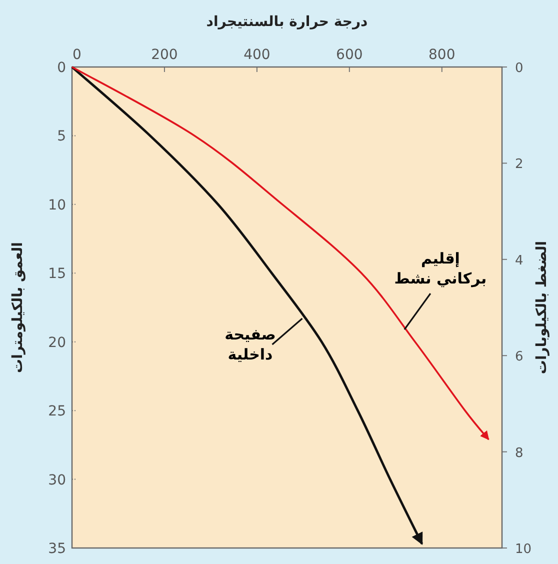  What do you see at coordinates (61, 68) in the screenshot?
I see `y-tick-label: 0` at bounding box center [61, 68].